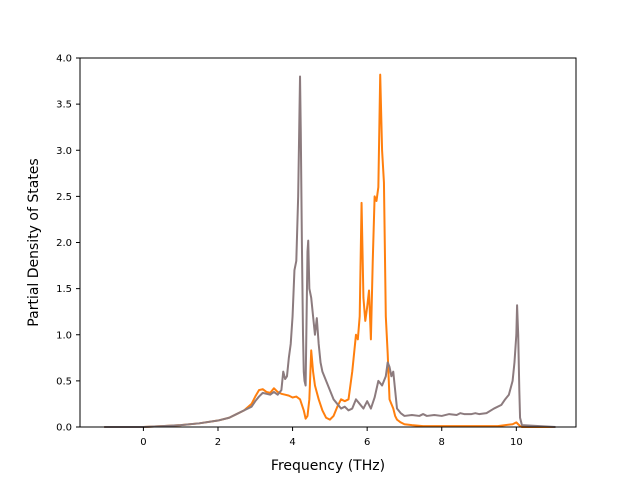 This screenshot has height=480, width=640. Describe the element at coordinates (64, 105) in the screenshot. I see `y-tick-label: 3.5` at that location.